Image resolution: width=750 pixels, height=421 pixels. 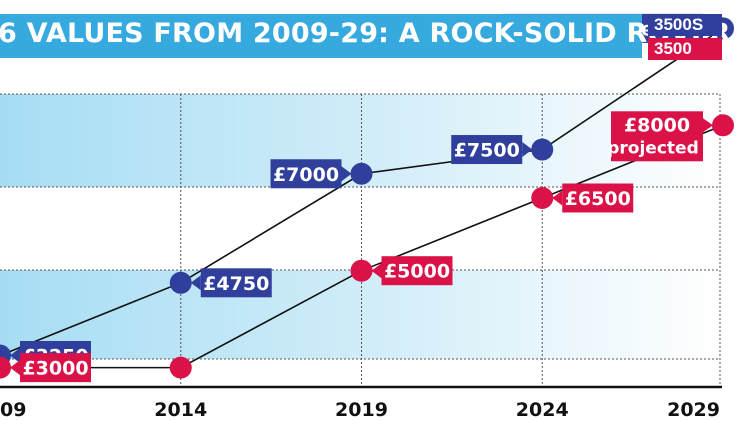 I want to click on data-label-3500-text: £6500, so click(x=598, y=199).